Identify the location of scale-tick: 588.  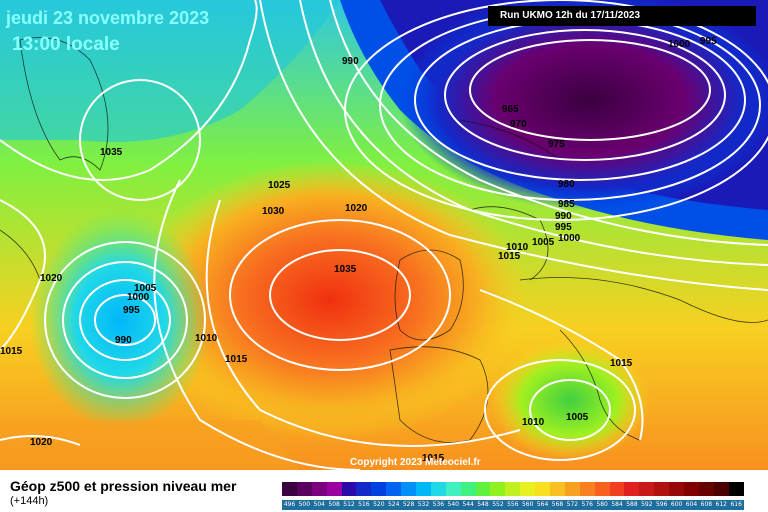
(632, 505).